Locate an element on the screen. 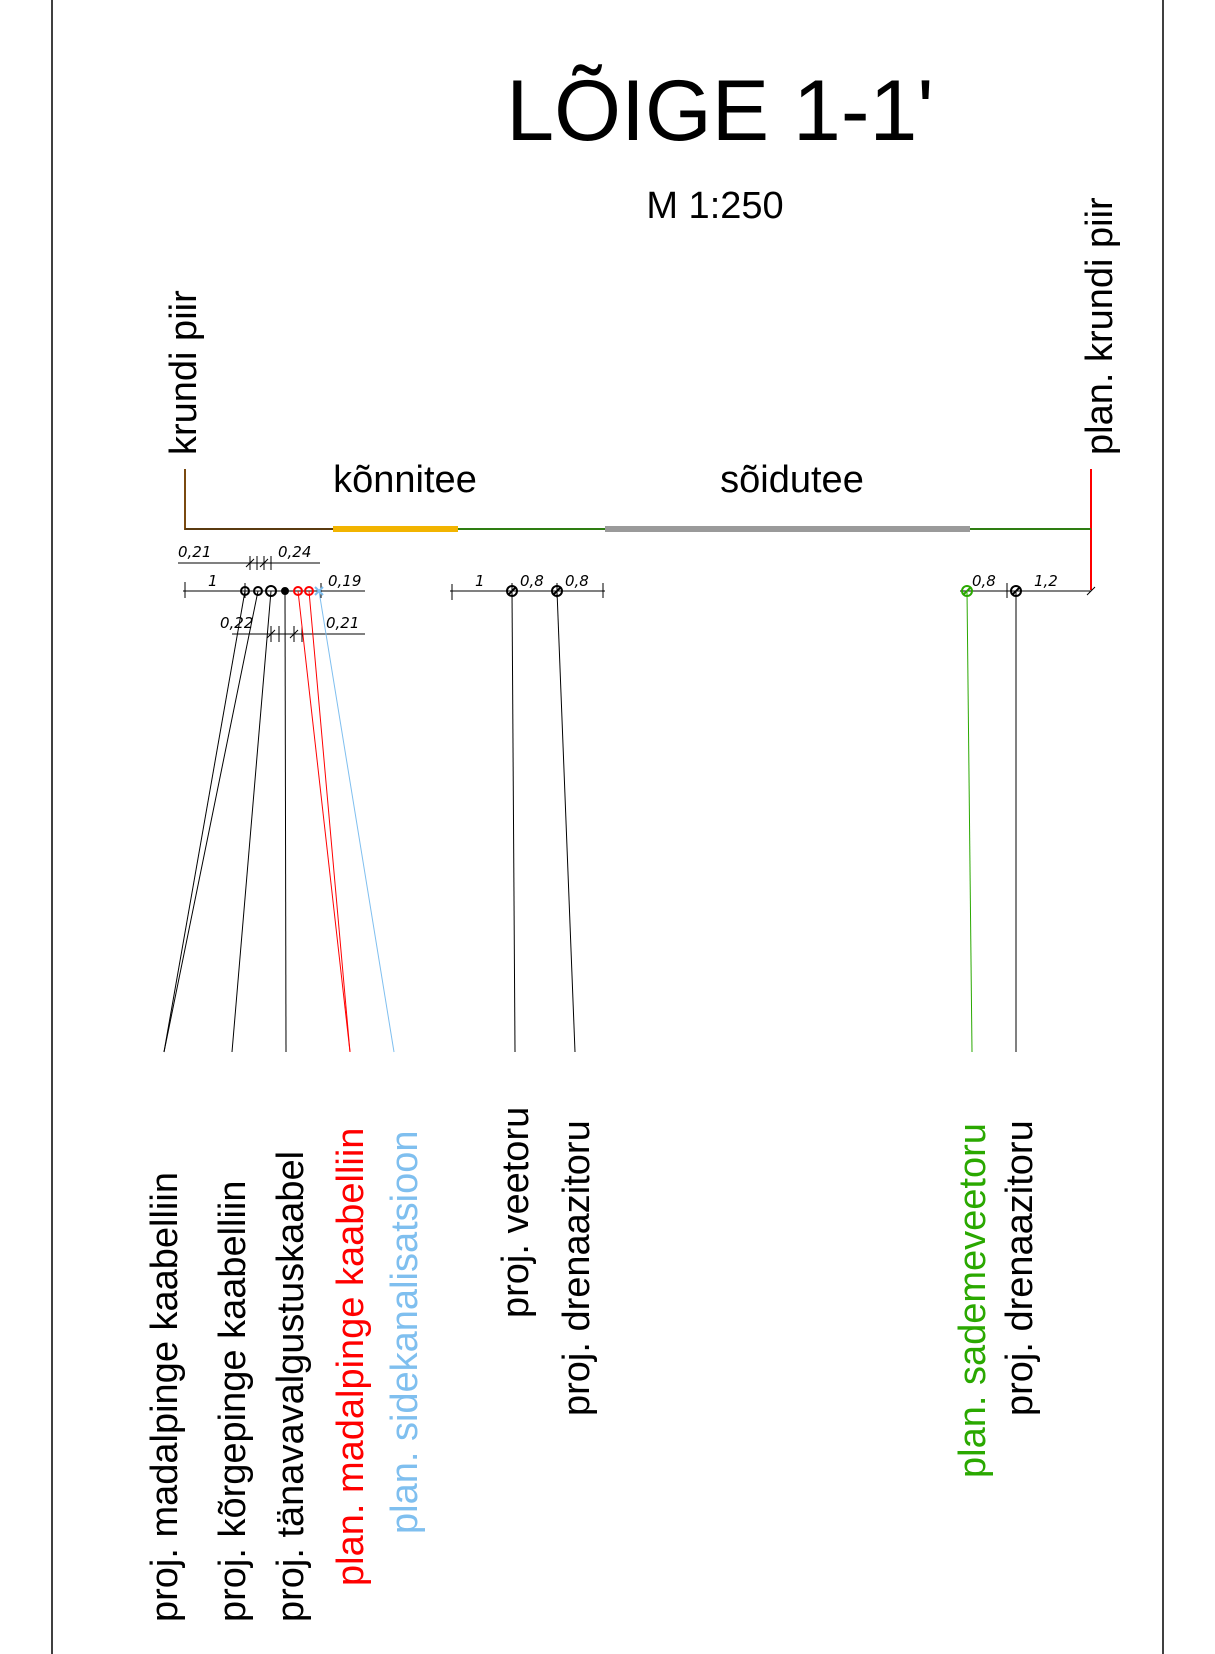  pipe-sidekanalisatsioon-marker is located at coordinates (319, 591).